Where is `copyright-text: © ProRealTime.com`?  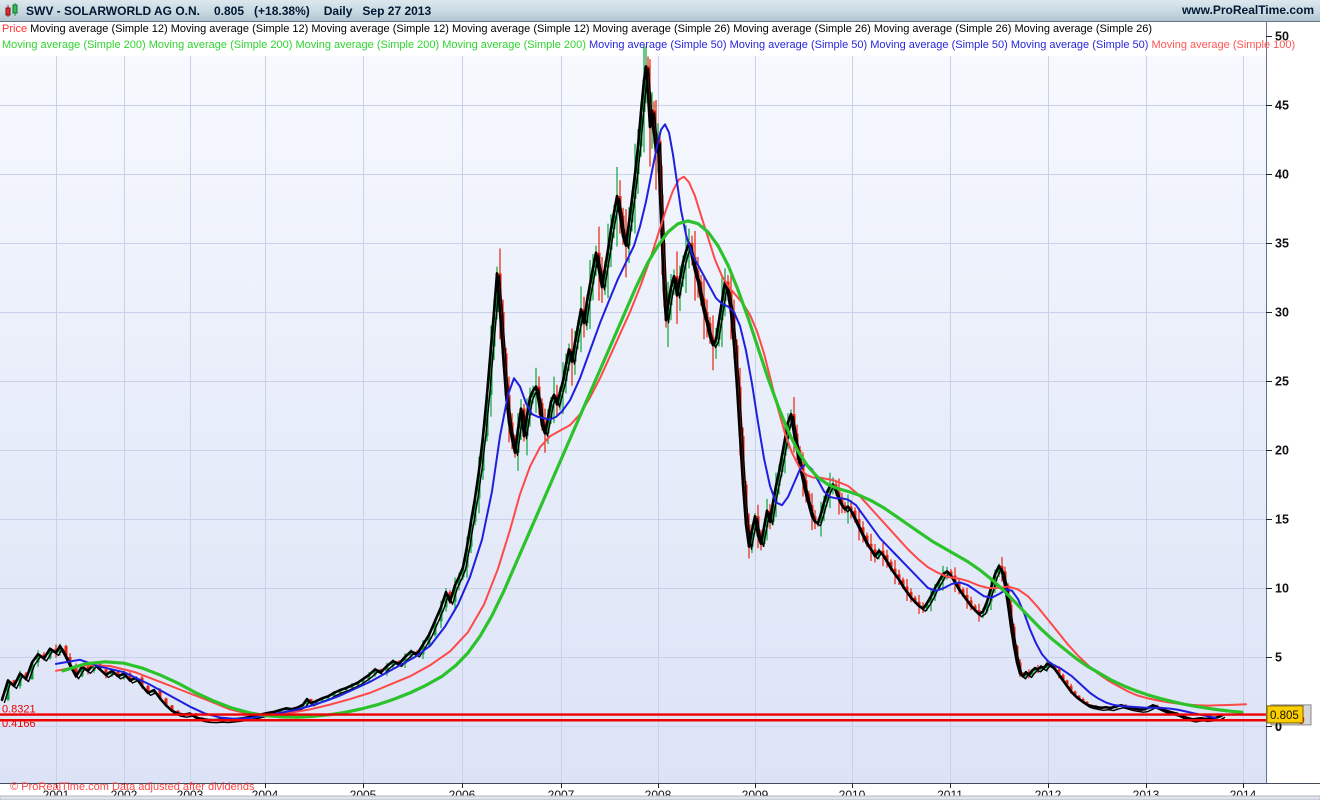
copyright-text: © ProRealTime.com is located at coordinates (59, 787).